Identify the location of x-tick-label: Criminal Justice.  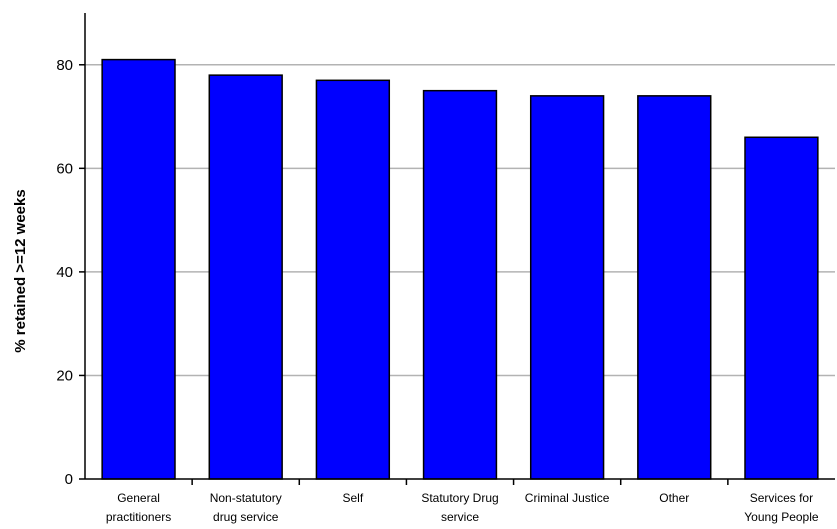
(567, 498).